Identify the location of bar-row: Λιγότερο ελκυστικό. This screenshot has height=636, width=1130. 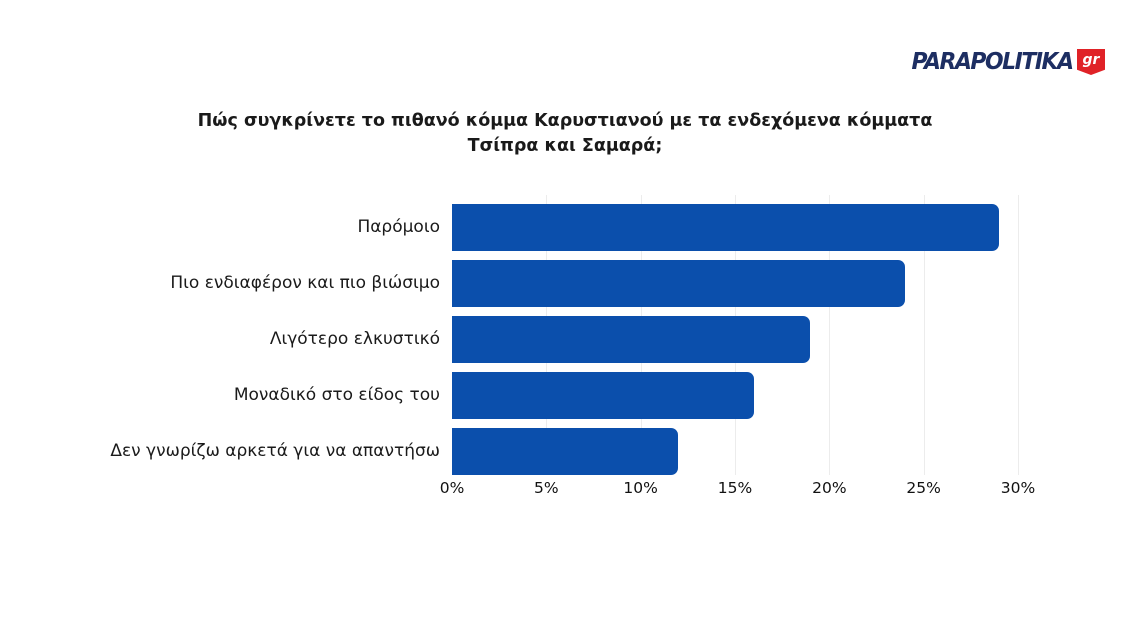
(565, 339).